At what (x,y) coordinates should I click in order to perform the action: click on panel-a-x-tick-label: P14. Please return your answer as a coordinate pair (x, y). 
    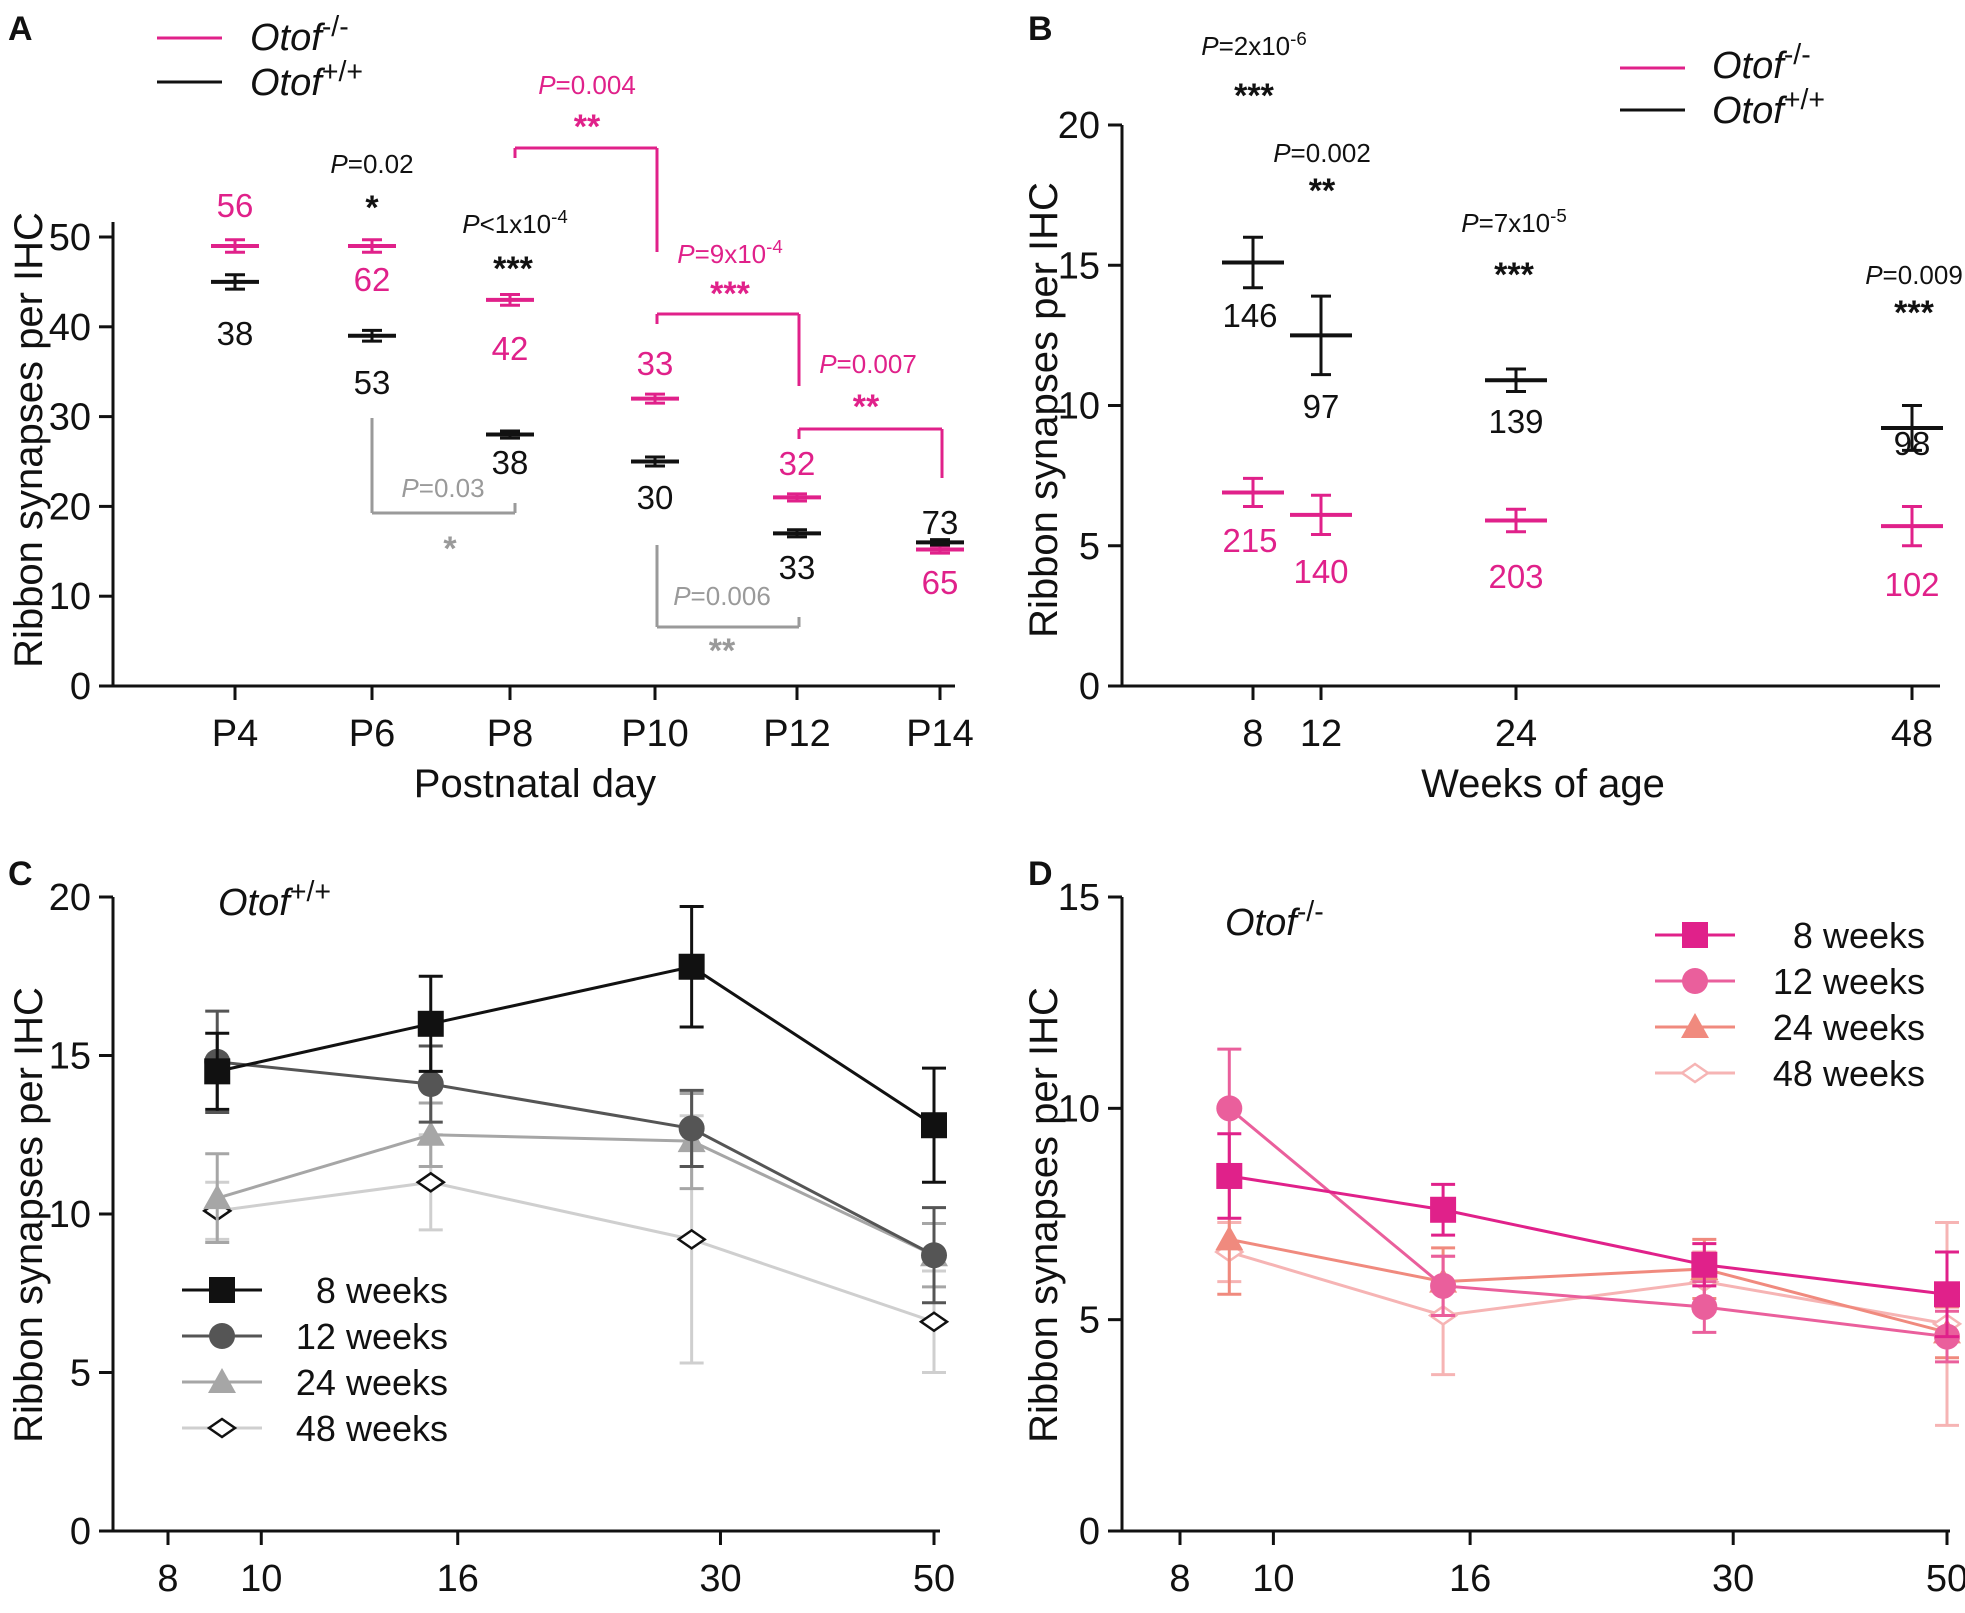
    Looking at the image, I should click on (940, 734).